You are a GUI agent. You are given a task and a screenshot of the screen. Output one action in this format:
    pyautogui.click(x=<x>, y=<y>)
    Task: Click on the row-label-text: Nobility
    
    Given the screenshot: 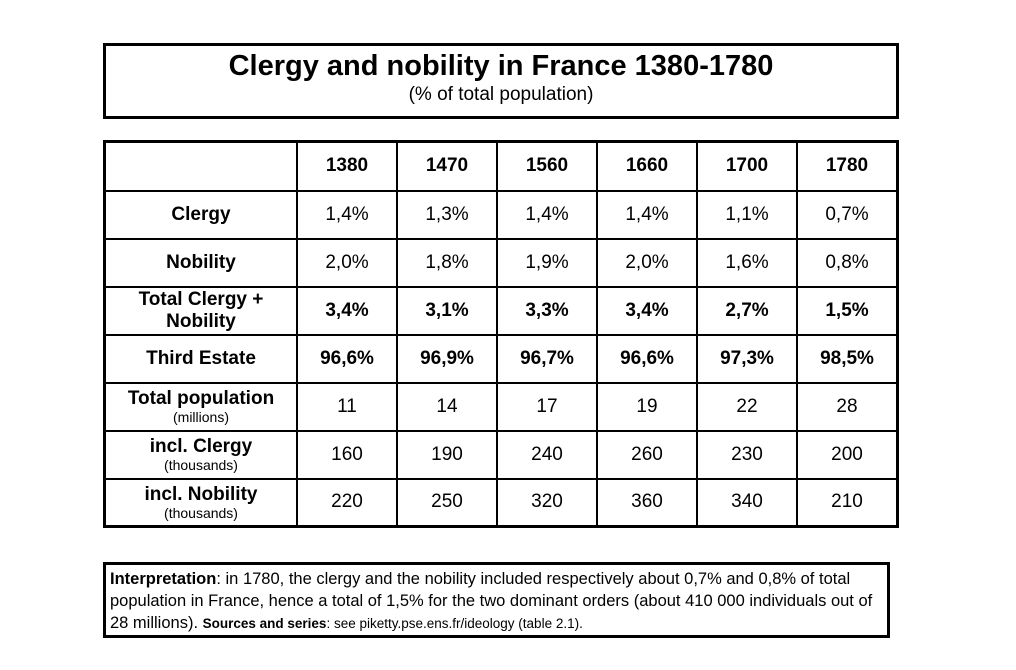 What is the action you would take?
    pyautogui.click(x=201, y=262)
    